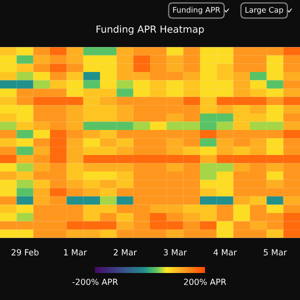  I want to click on color-bar-label: 200% APR, so click(205, 282).